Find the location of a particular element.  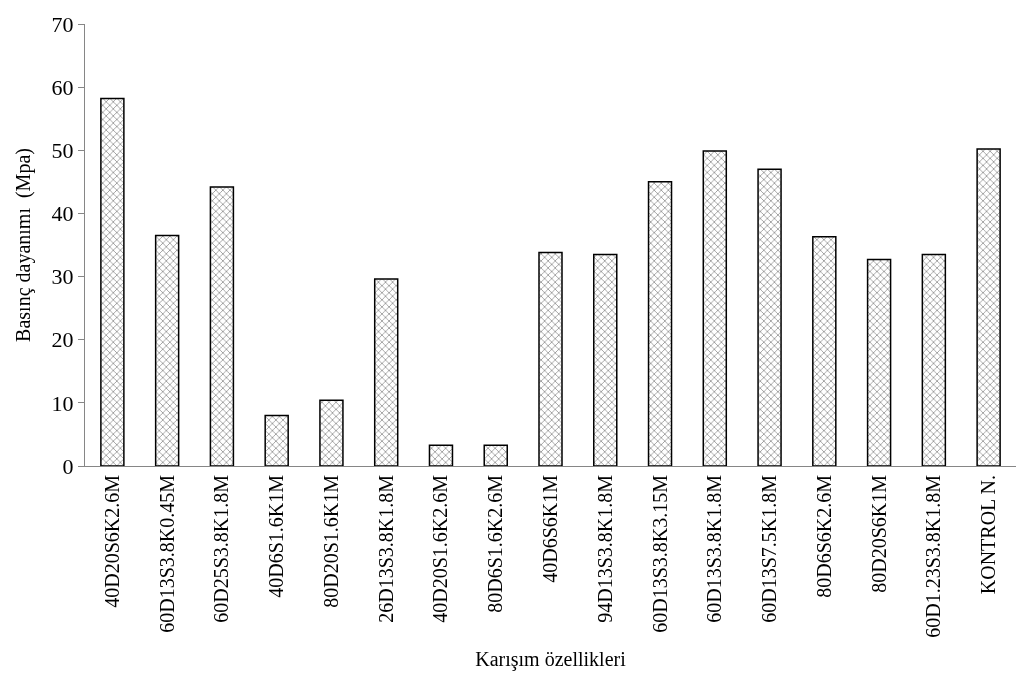

y-tick-label: 60 is located at coordinates (62, 87).